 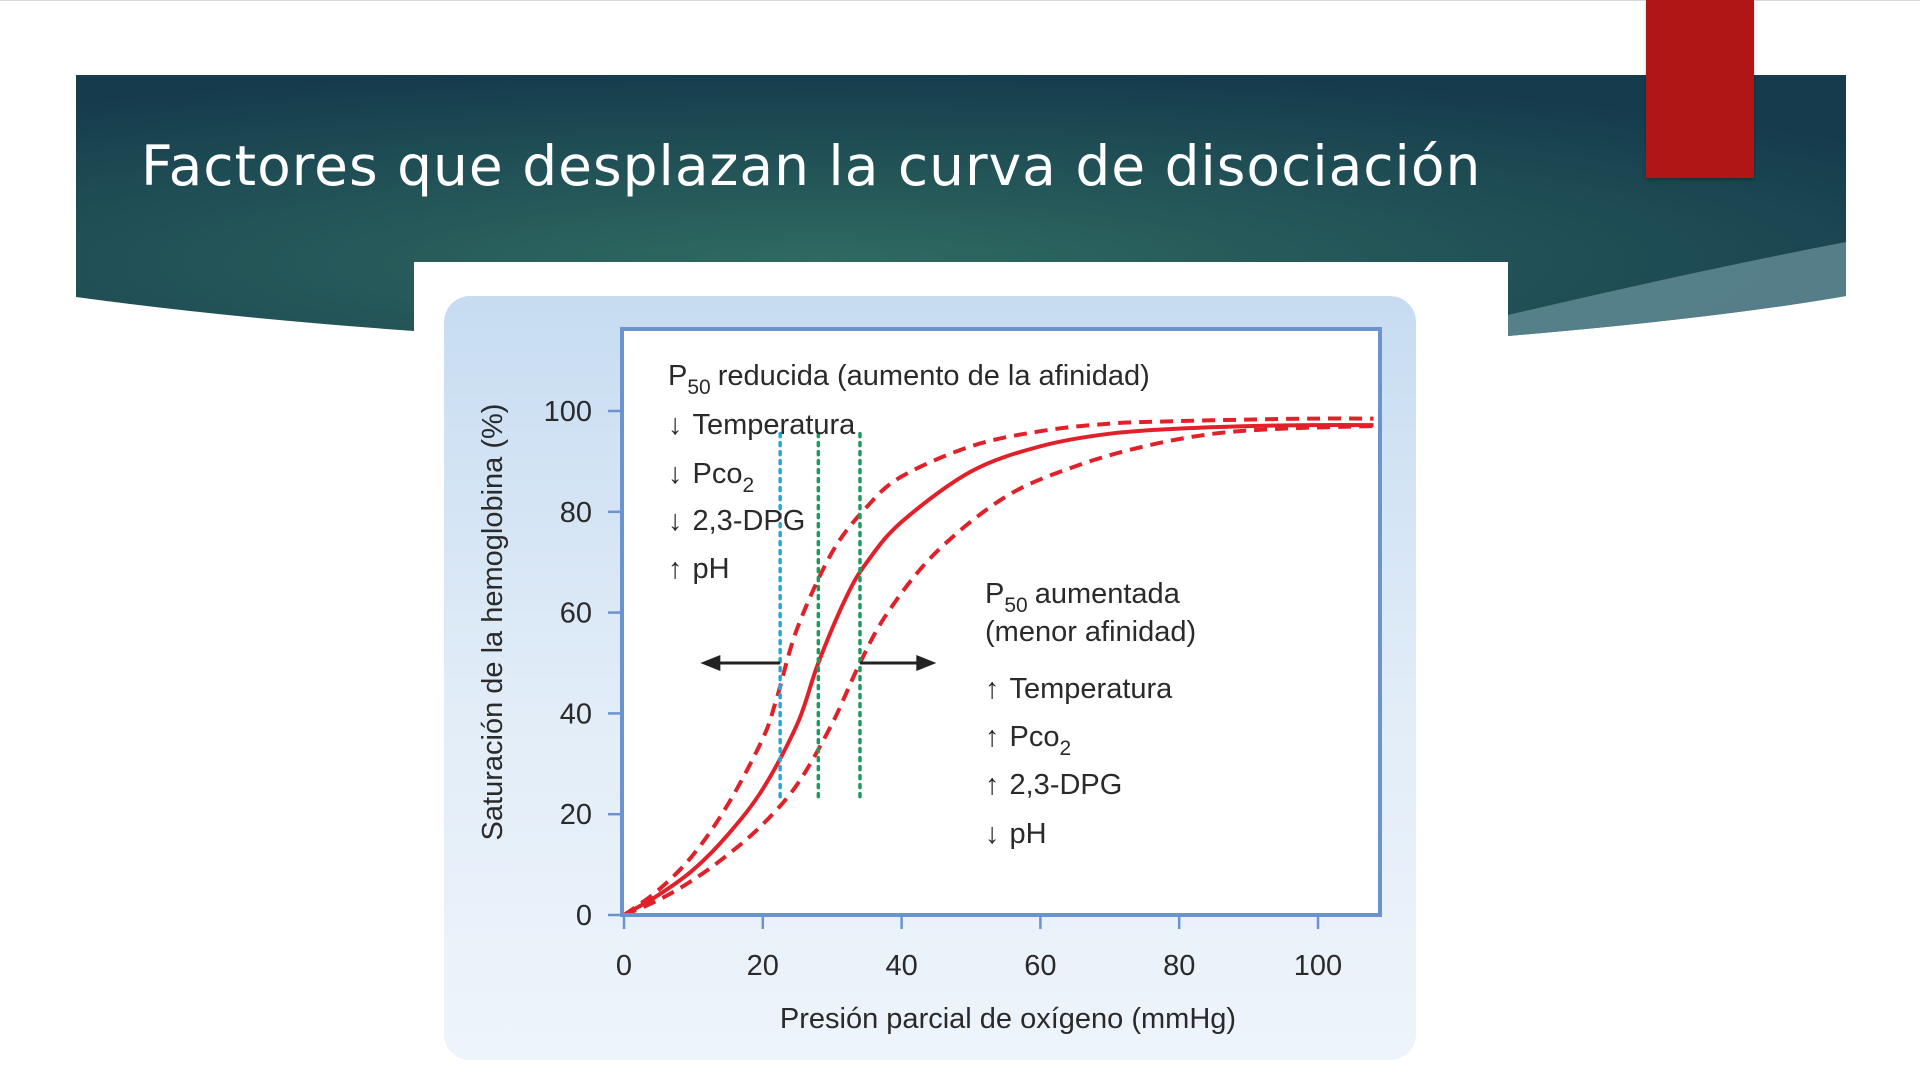 What do you see at coordinates (711, 569) in the screenshot?
I see `annotation-left-item-text: pH` at bounding box center [711, 569].